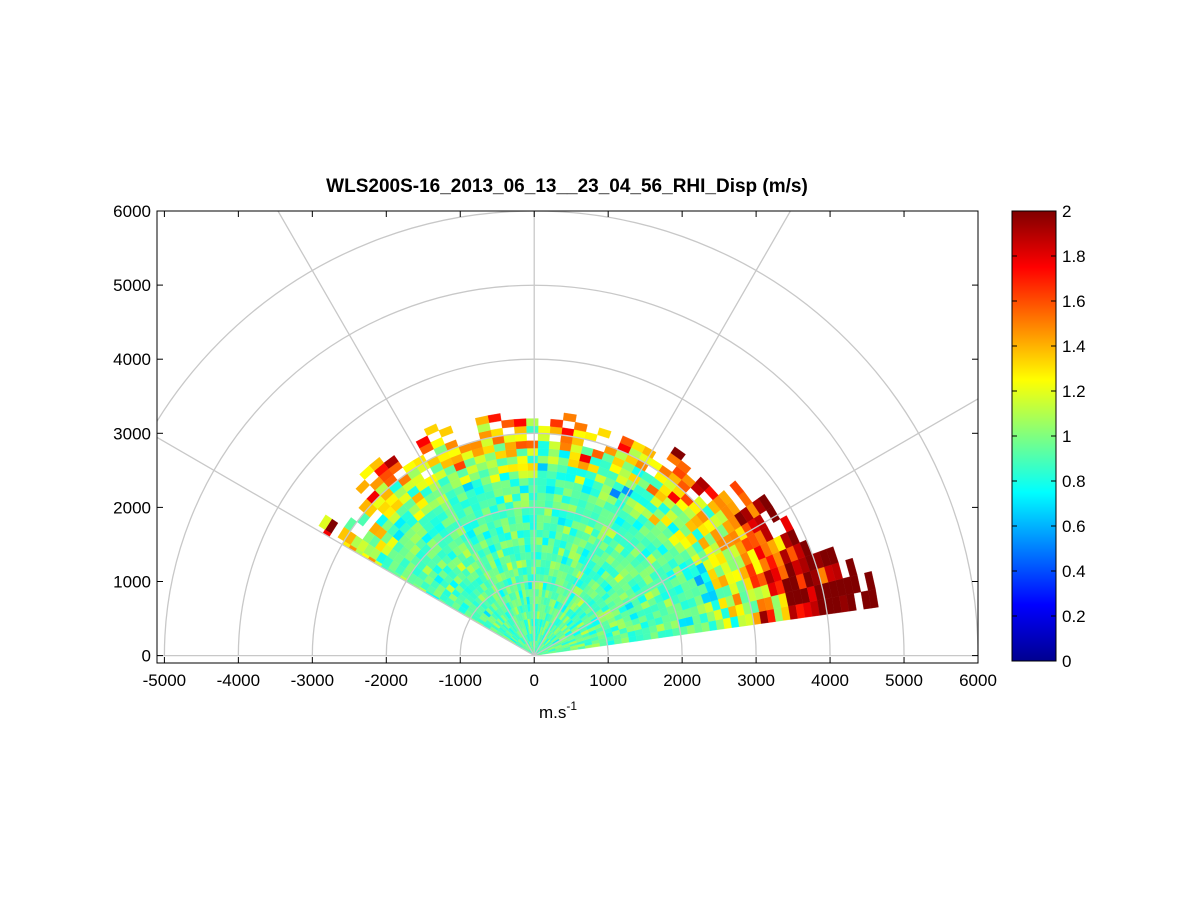 The height and width of the screenshot is (901, 1201). I want to click on colorbar-tick-label: 0, so click(1066, 661).